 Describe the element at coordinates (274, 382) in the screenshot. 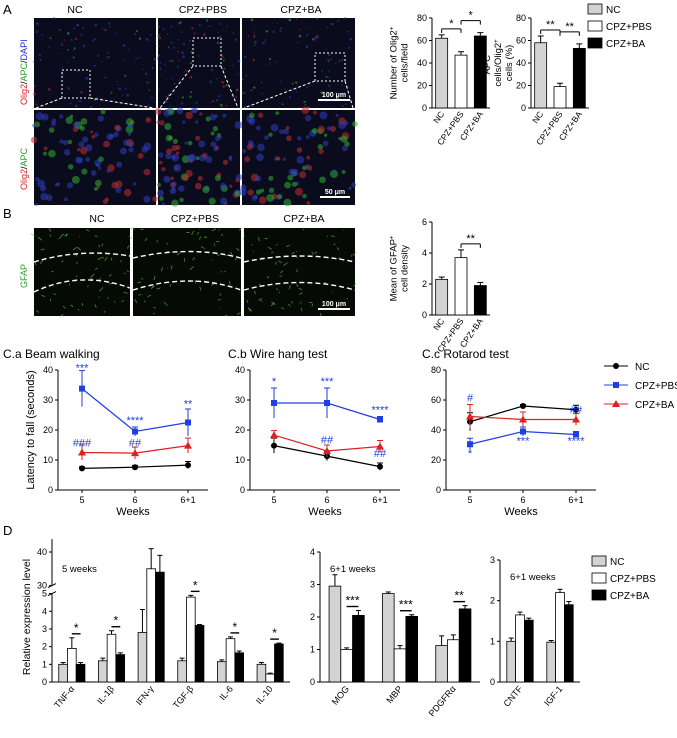

I see `annotation: *` at that location.